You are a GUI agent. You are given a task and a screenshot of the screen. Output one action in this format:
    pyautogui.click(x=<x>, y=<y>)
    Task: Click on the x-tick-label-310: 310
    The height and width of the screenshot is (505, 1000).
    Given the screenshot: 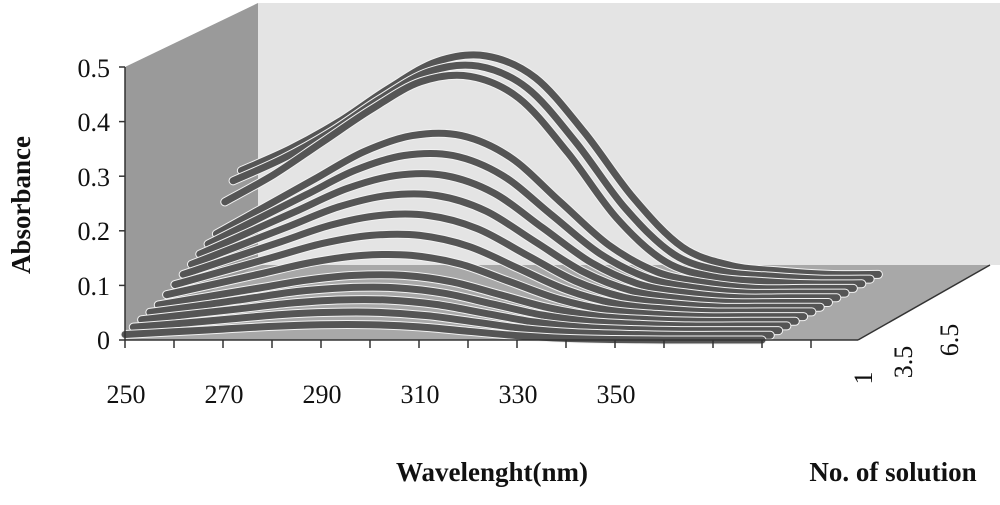 What is the action you would take?
    pyautogui.click(x=420, y=394)
    